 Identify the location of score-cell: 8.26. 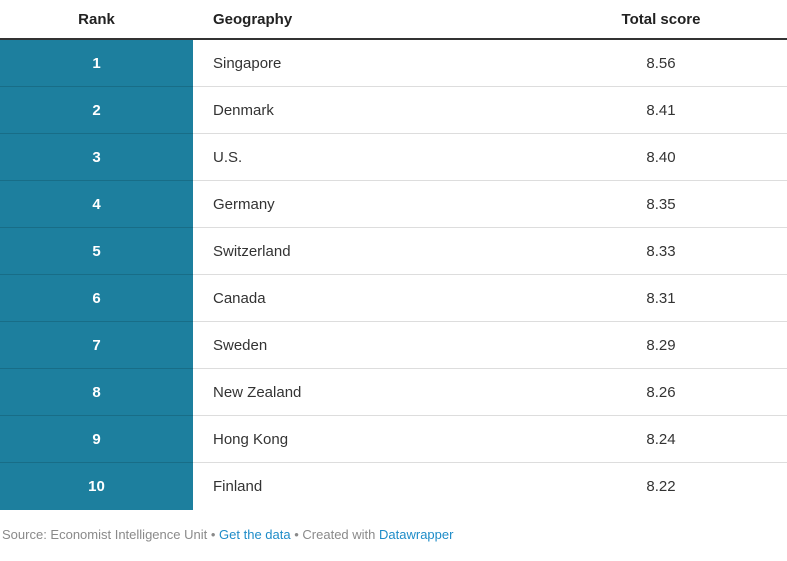
(661, 392).